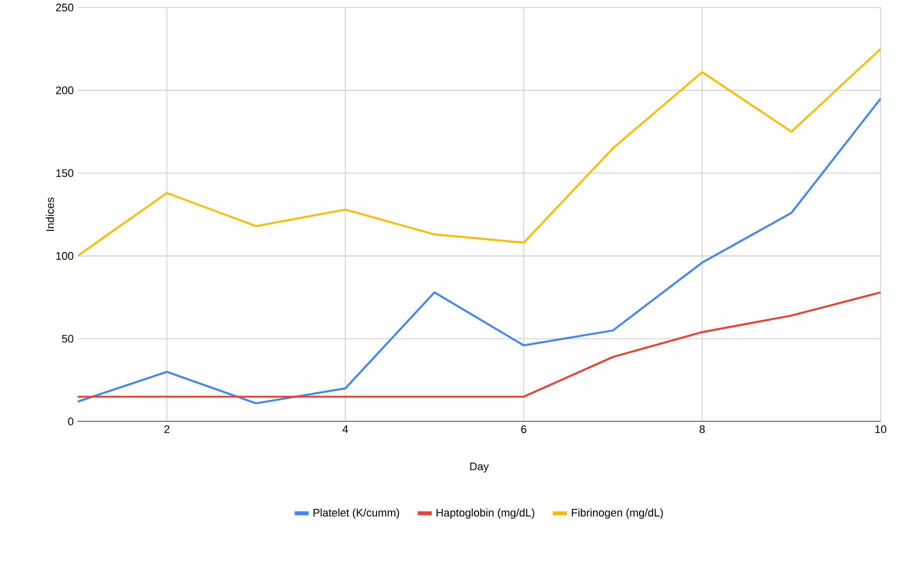  Describe the element at coordinates (167, 429) in the screenshot. I see `x-tick-label: 2` at that location.